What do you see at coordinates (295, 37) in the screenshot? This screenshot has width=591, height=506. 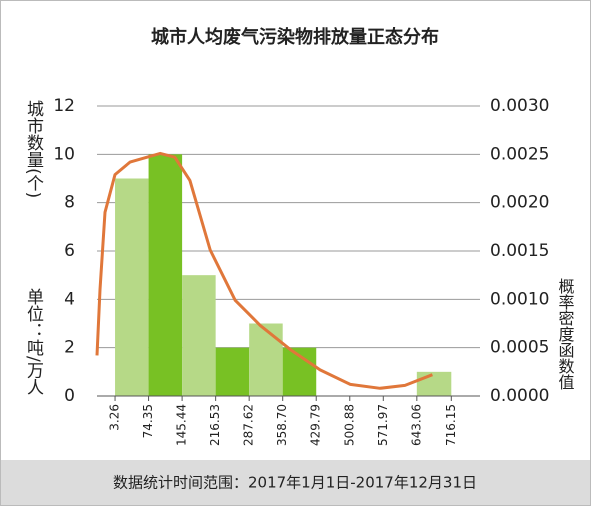 I see `chart-title: 城市人均废气污染物排放量正态分布` at bounding box center [295, 37].